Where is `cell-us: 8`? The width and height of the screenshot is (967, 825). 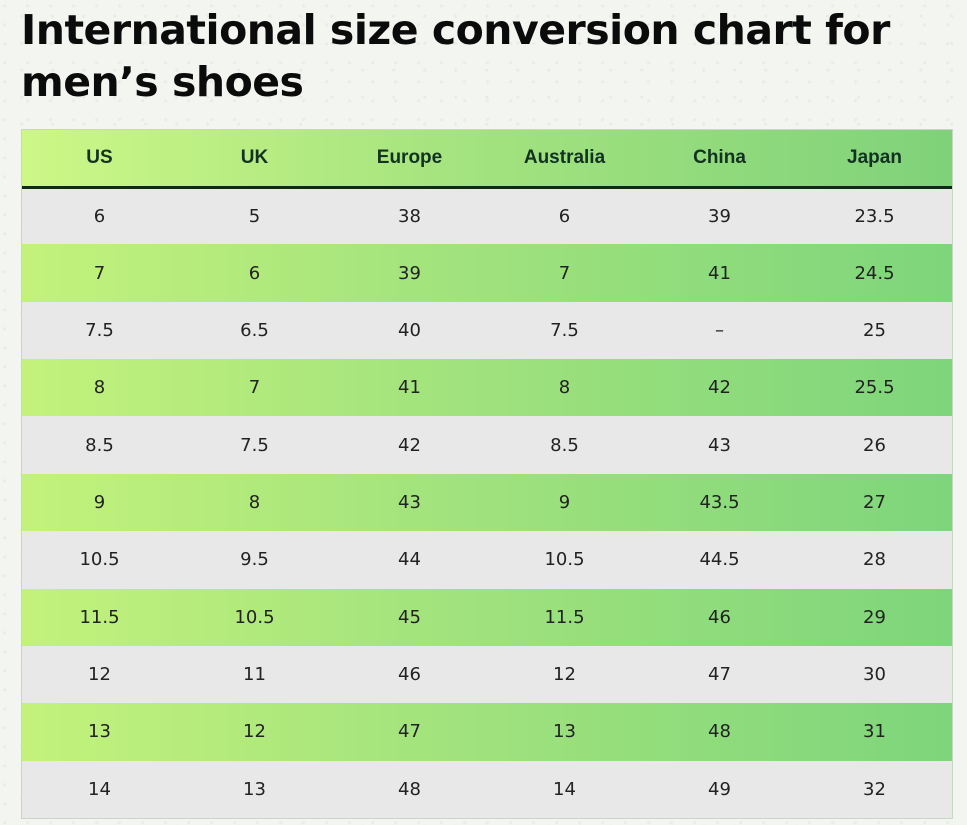
cell-us: 8 is located at coordinates (99, 388).